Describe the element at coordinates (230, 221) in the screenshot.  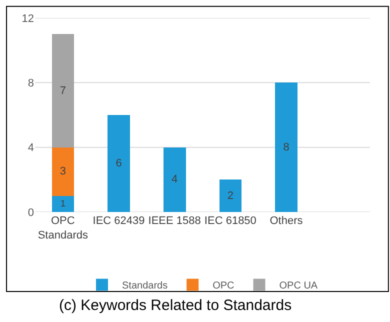
I see `x-tick-label: IEC 61850` at that location.